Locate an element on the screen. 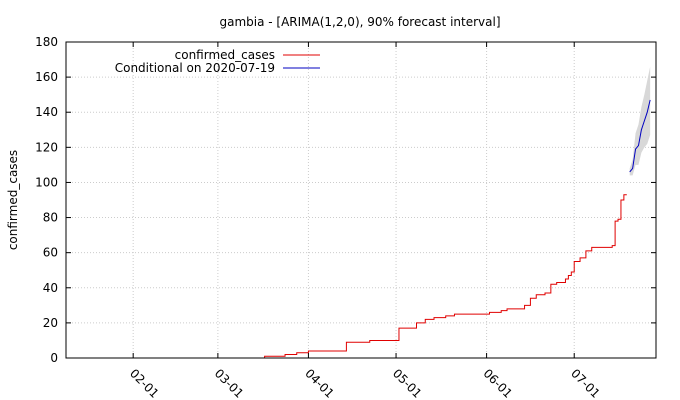  x-tick-label: 04-01 is located at coordinates (319, 383).